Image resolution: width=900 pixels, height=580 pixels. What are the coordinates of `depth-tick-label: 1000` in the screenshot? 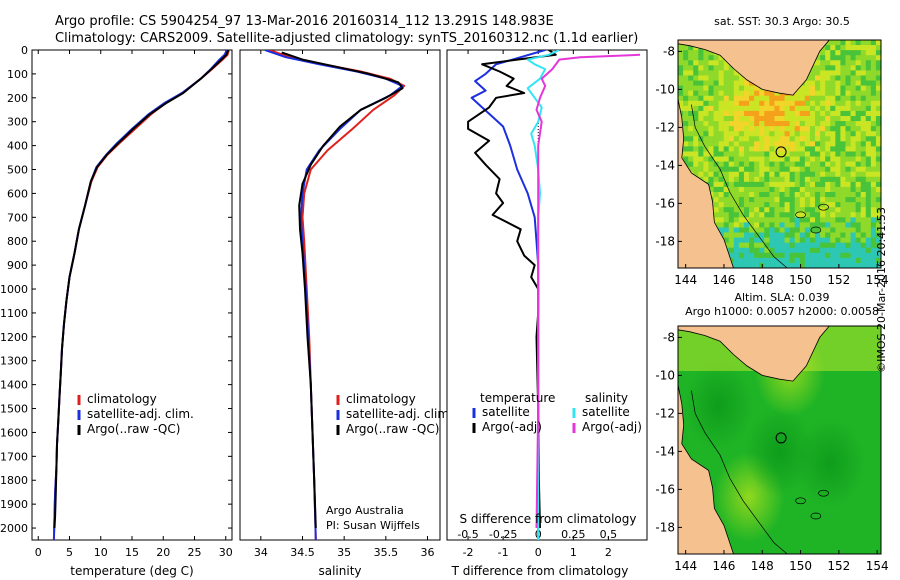 It's located at (14, 289).